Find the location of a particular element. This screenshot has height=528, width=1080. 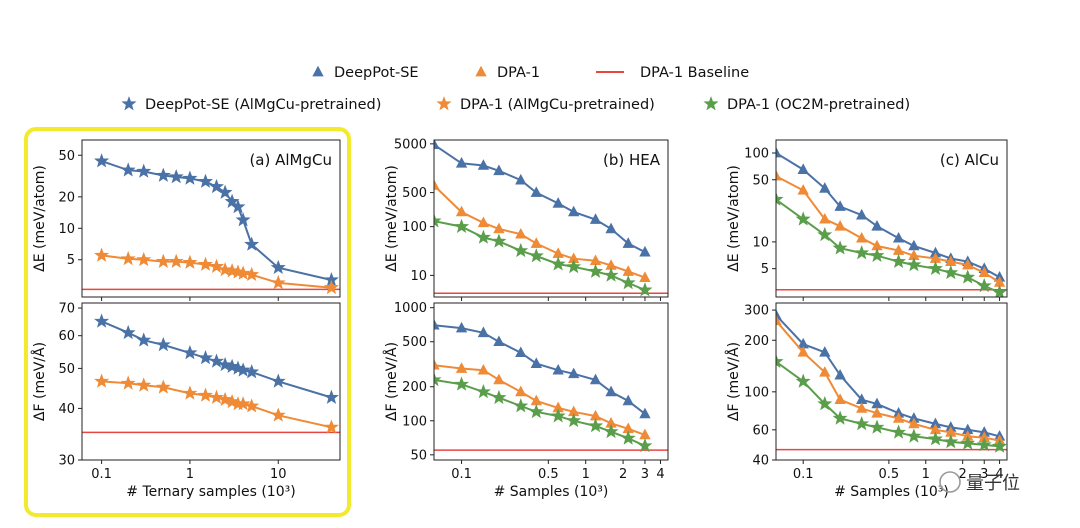

legend-label: DPA-1 (AlMgCu-pretrained) is located at coordinates (557, 105).